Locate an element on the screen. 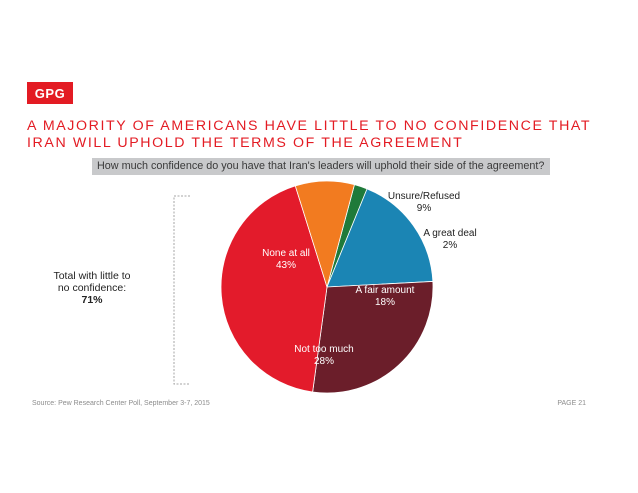  pie-slice-not-too-much is located at coordinates (373, 337).